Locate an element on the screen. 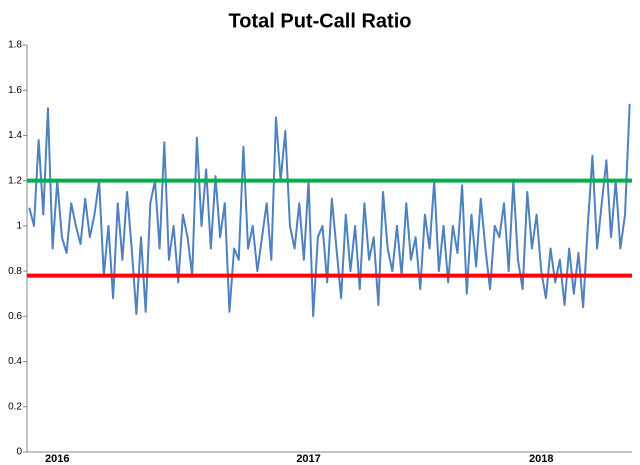 Image resolution: width=640 pixels, height=465 pixels. x-tick-label: 2016 is located at coordinates (57, 459).